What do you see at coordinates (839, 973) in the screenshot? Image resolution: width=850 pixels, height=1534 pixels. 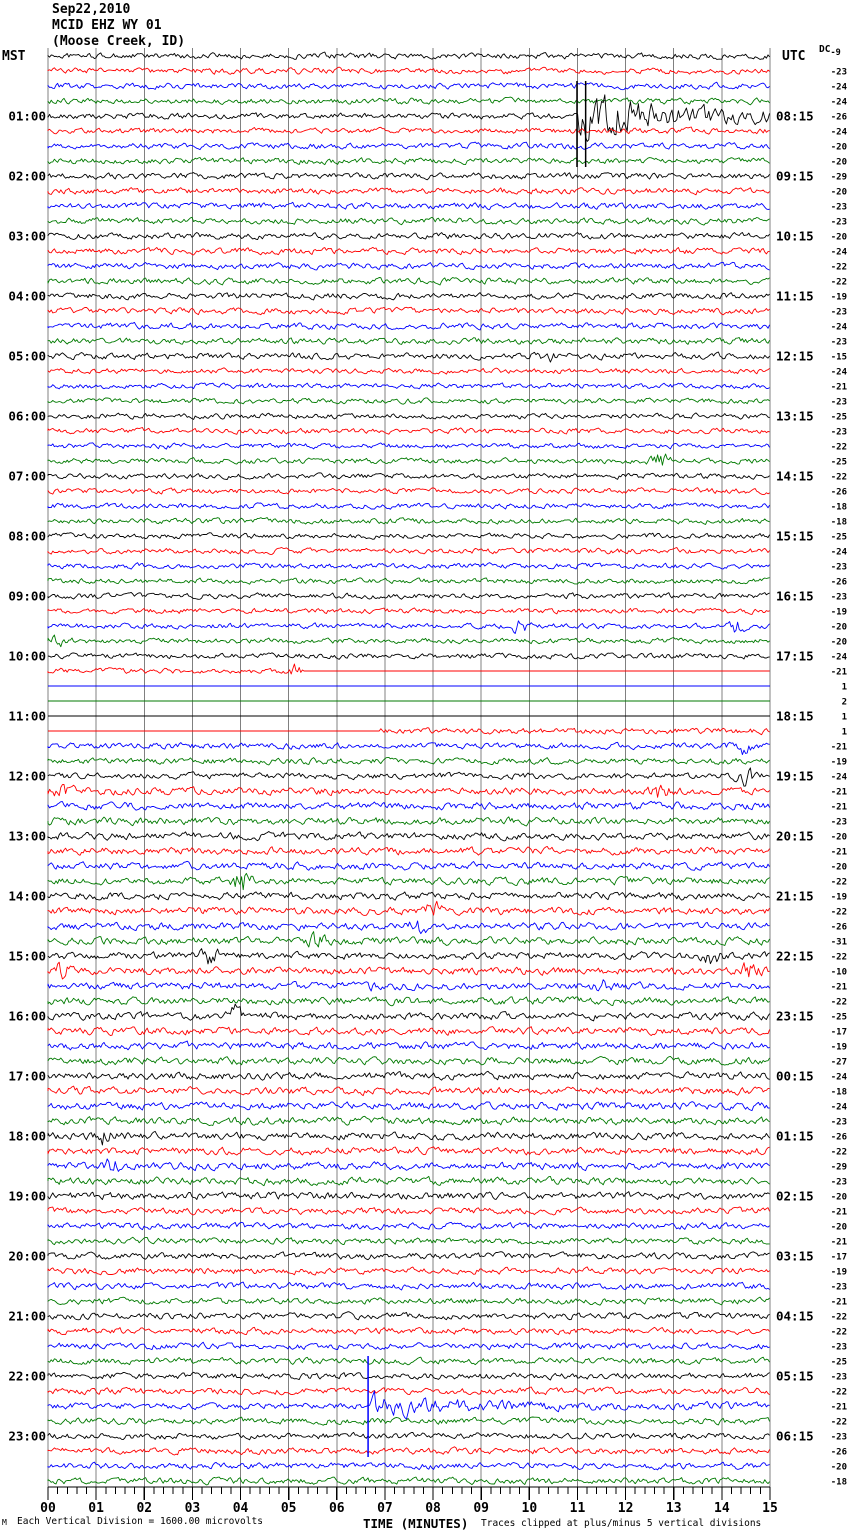 I see `dc-offset-value: -10` at bounding box center [839, 973].